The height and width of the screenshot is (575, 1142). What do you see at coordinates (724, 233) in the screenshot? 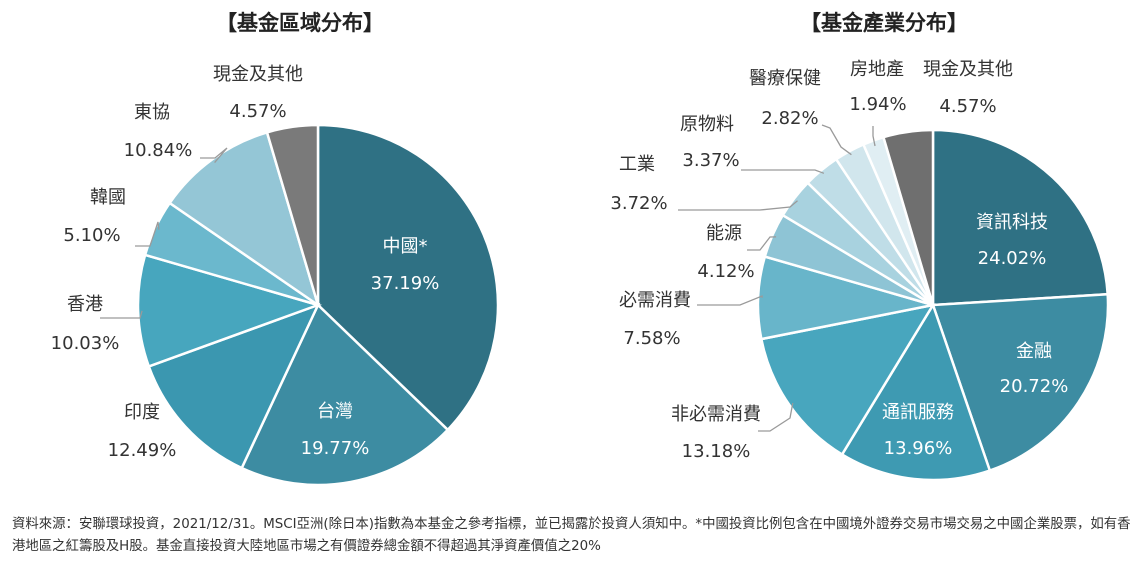
I see `slice-label-name: 能源` at bounding box center [724, 233].